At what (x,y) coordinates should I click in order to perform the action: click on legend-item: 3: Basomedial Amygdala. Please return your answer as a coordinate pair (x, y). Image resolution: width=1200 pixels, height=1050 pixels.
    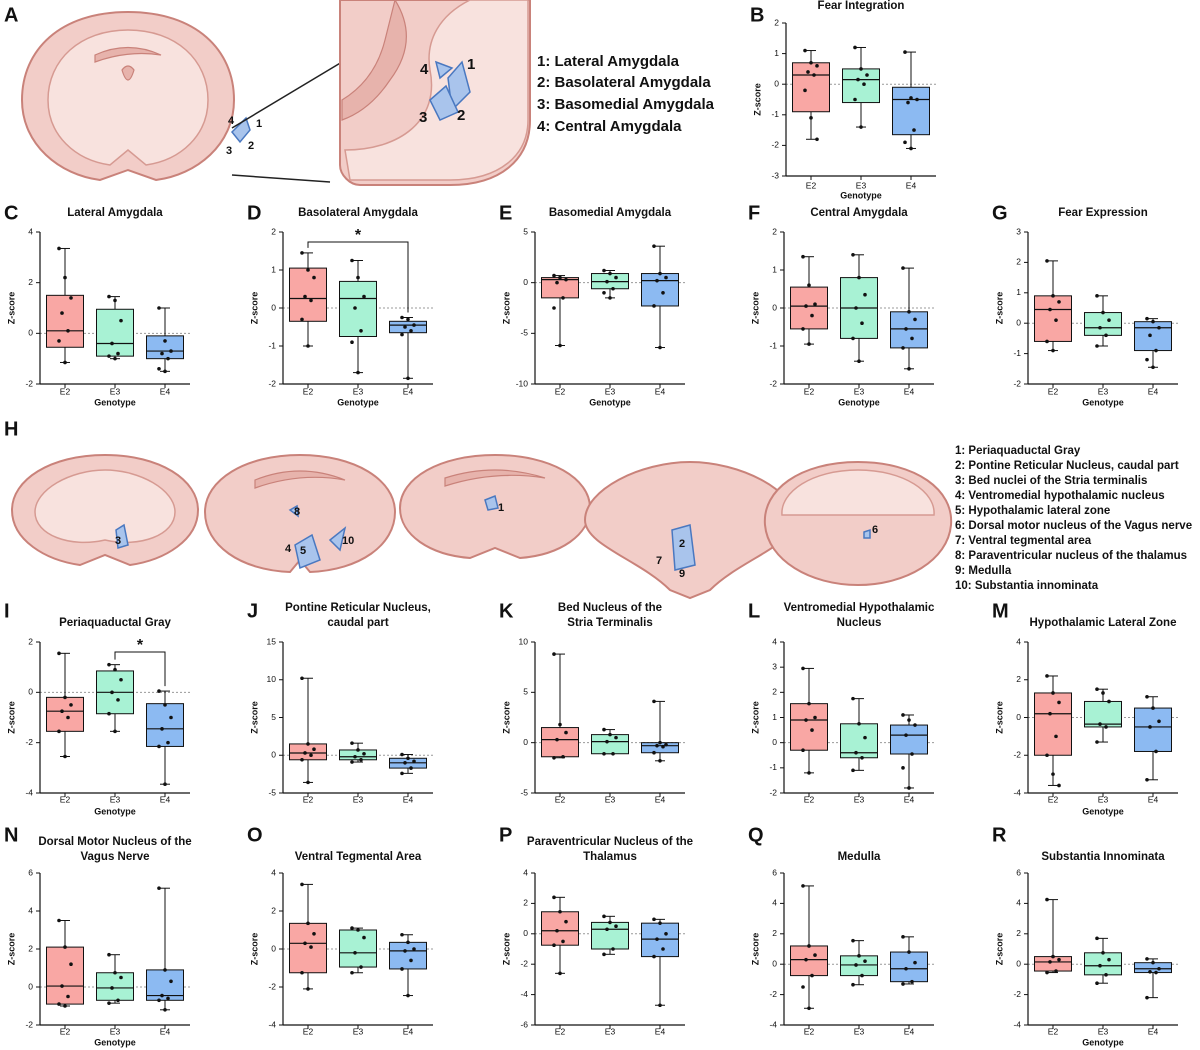
    Looking at the image, I should click on (626, 104).